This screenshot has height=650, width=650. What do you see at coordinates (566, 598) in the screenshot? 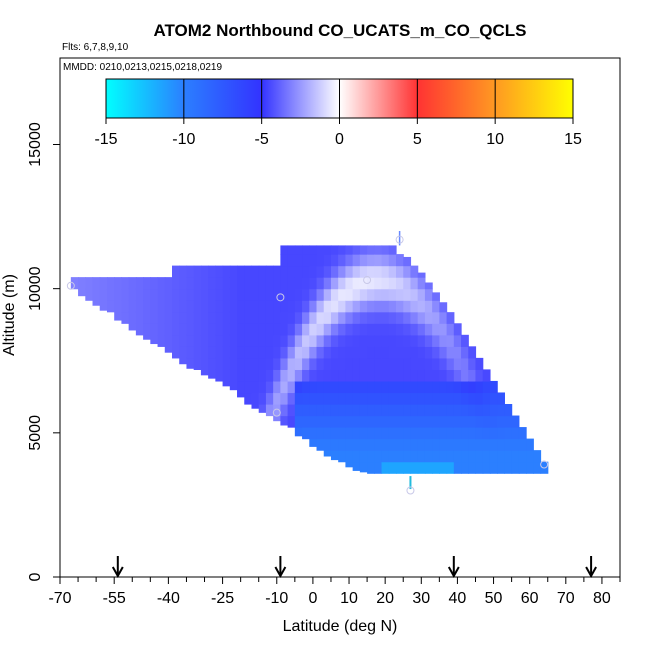
I see `x-tick-label: 70` at bounding box center [566, 598].